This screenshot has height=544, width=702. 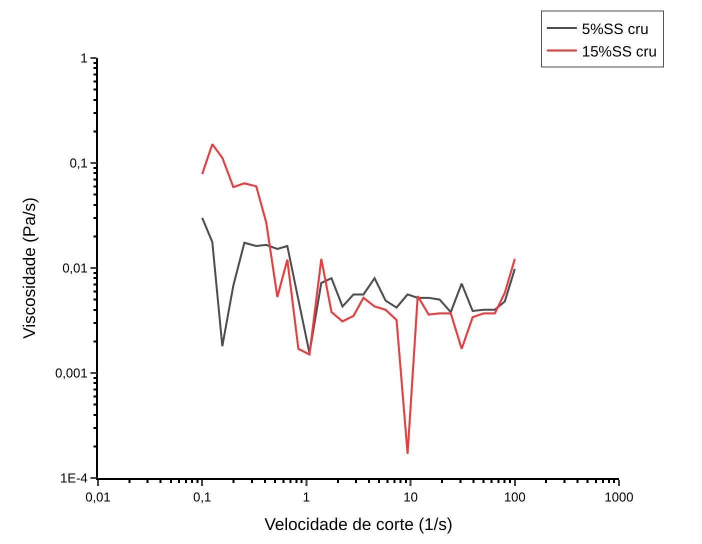 What do you see at coordinates (619, 51) in the screenshot?
I see `legend-label: 15%SS cru` at bounding box center [619, 51].